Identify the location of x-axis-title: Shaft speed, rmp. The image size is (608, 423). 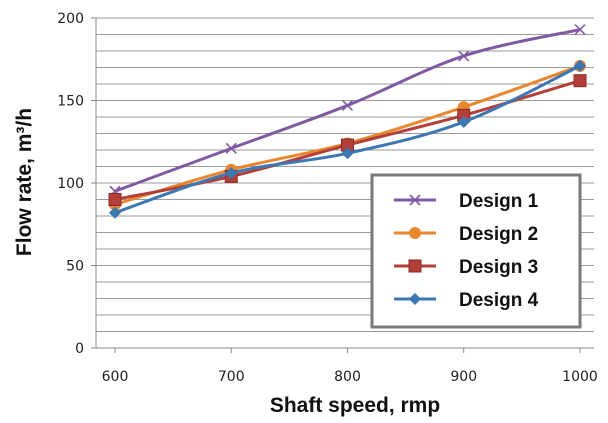
(355, 405).